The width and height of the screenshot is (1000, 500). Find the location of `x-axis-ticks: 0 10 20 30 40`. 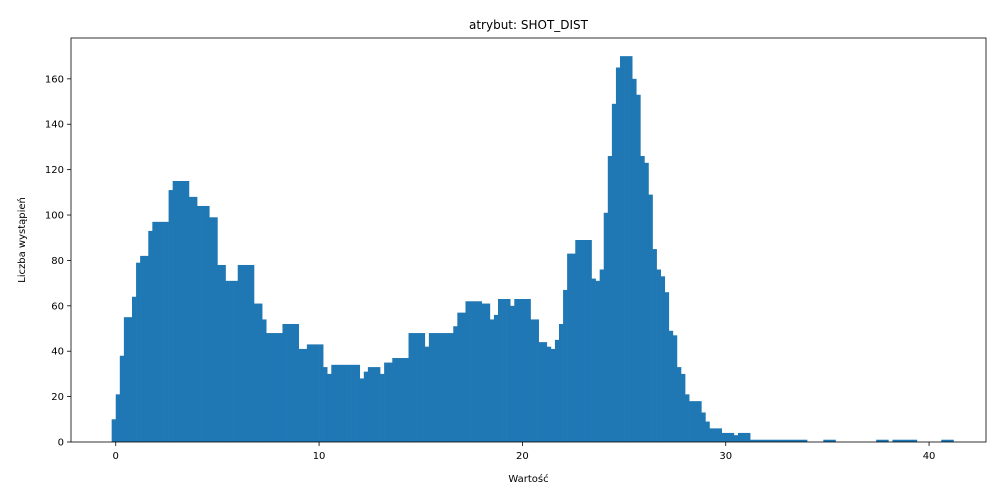

x-axis-ticks: 0 10 20 30 40 is located at coordinates (524, 452).